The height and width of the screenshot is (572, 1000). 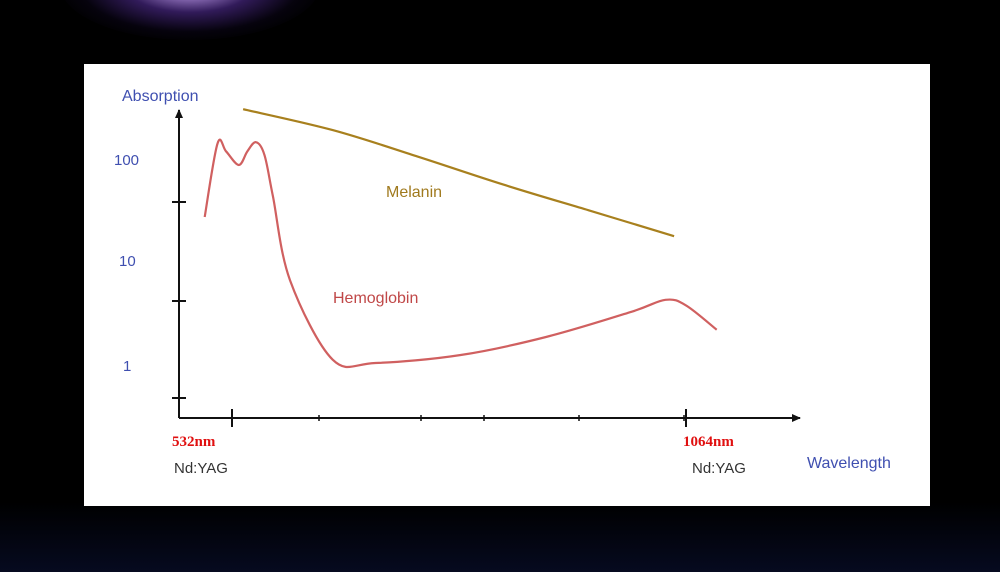 What do you see at coordinates (458, 173) in the screenshot?
I see `melanin-series-line` at bounding box center [458, 173].